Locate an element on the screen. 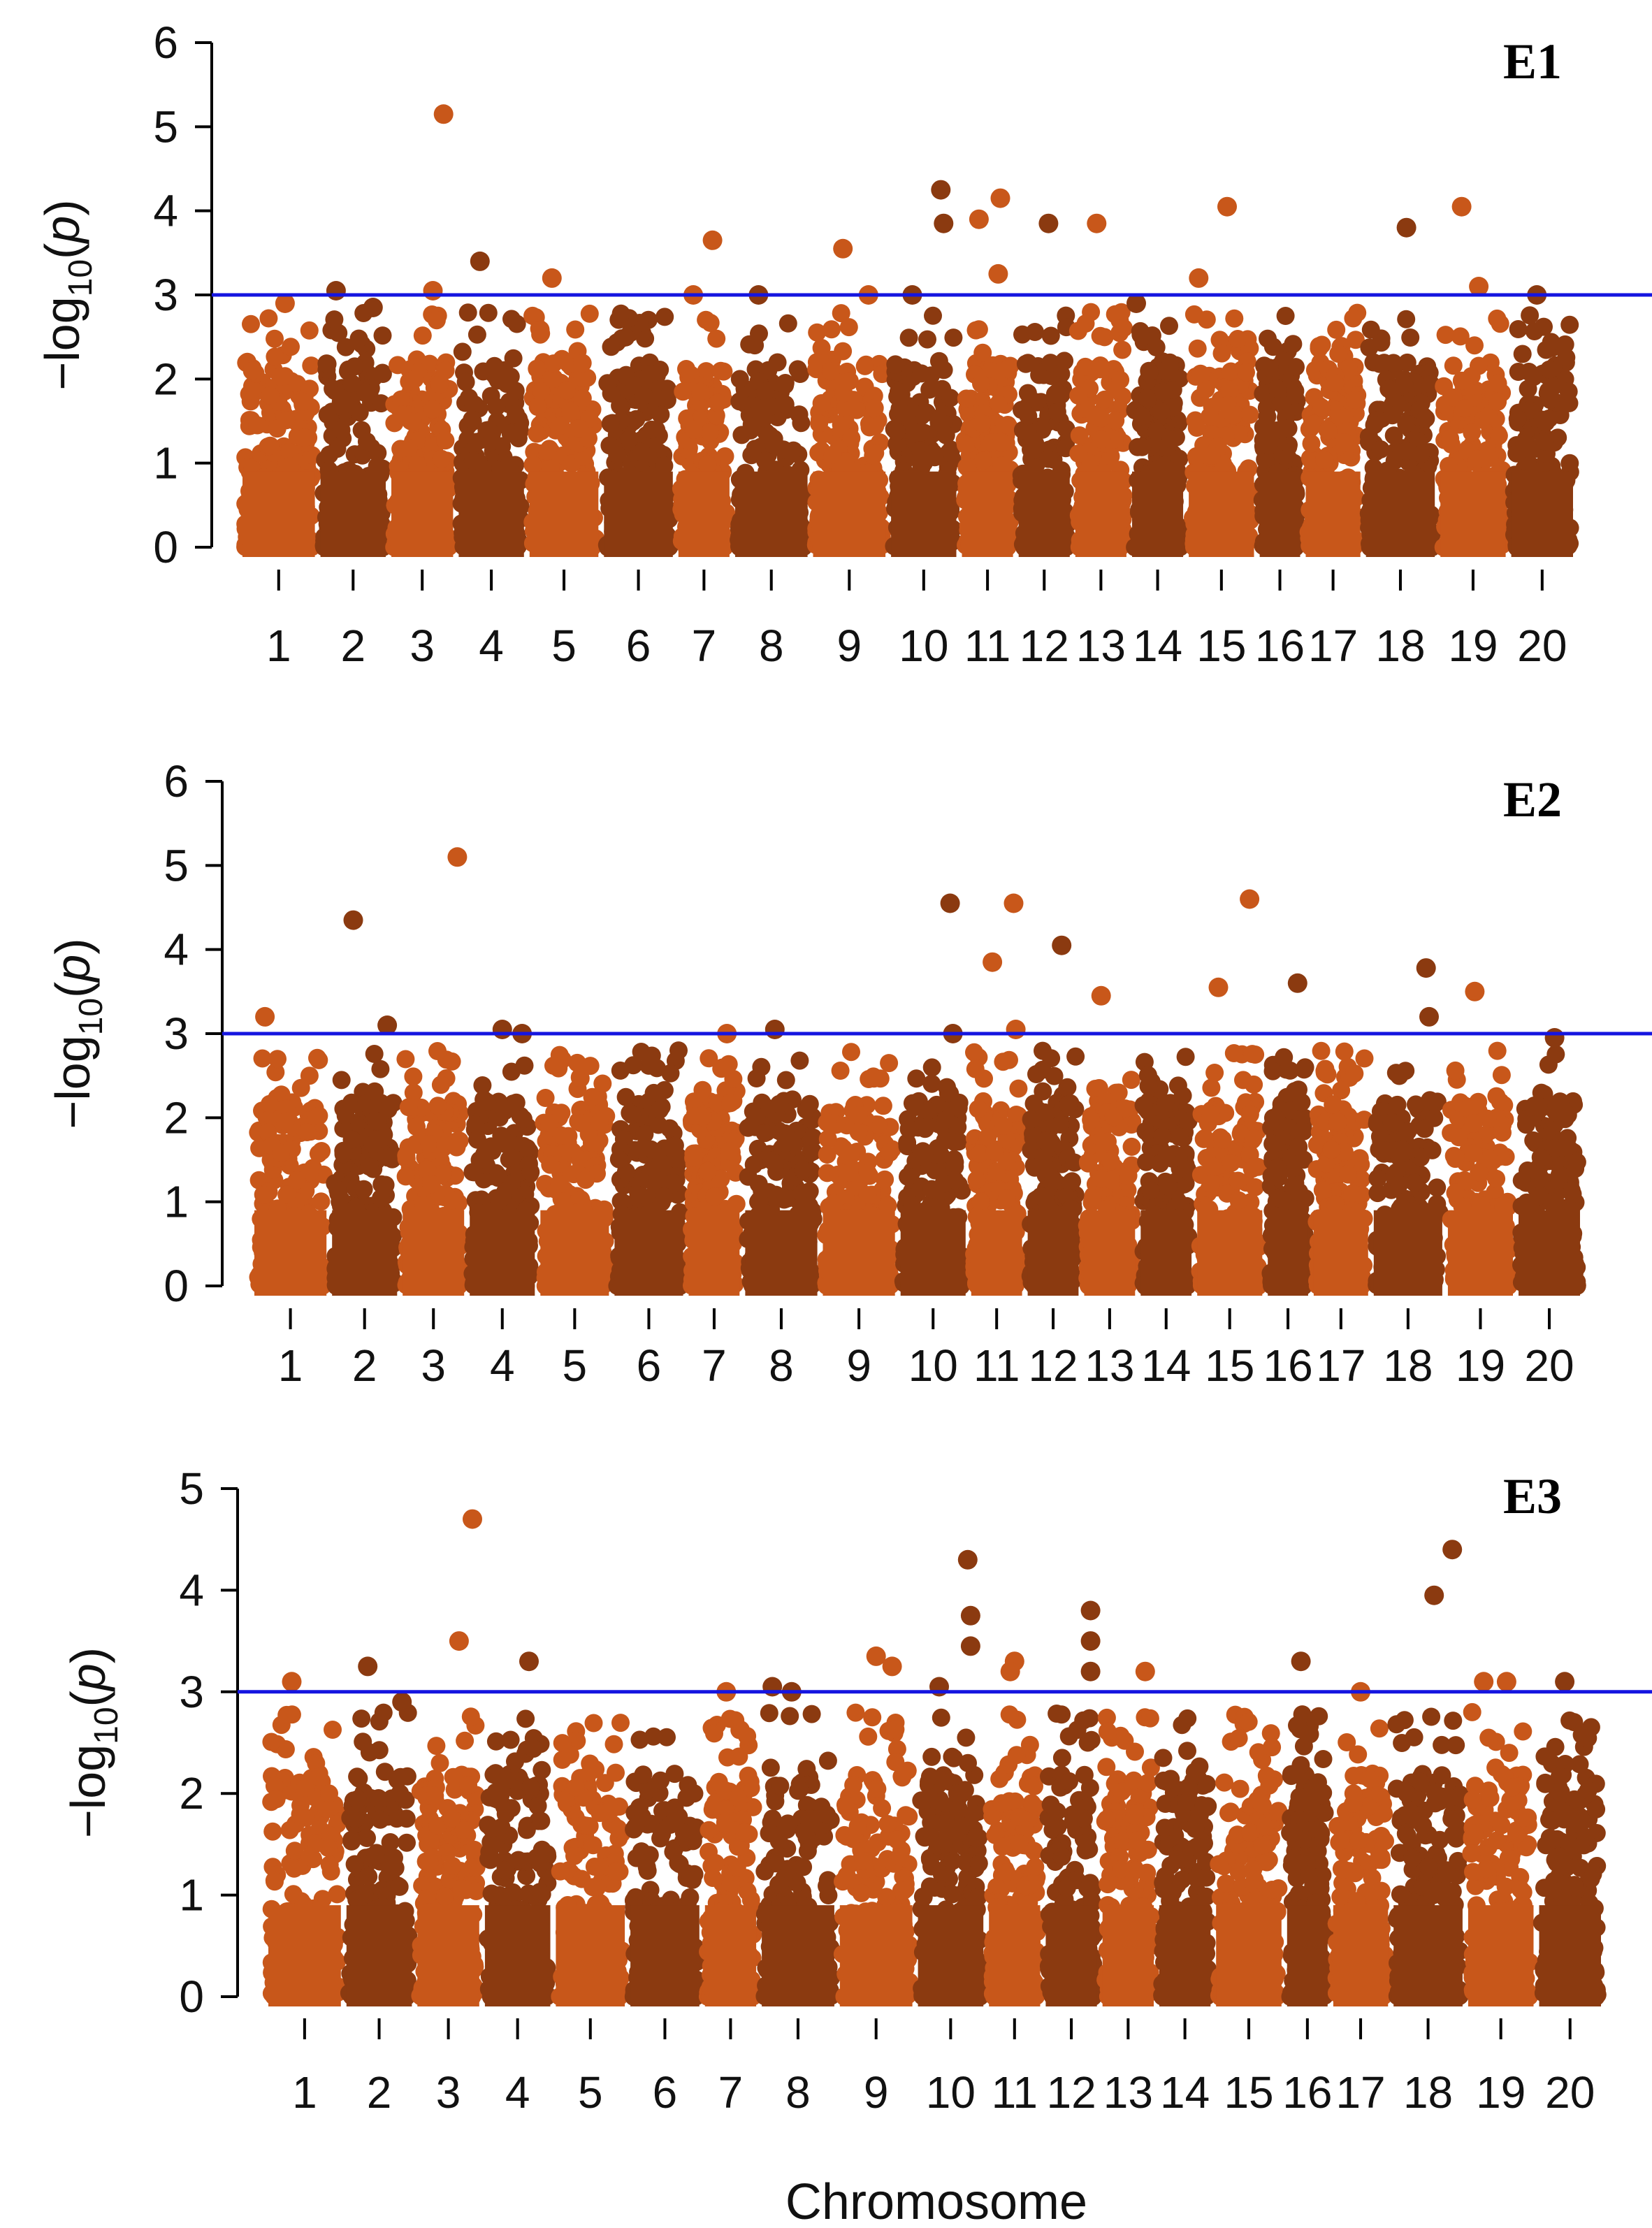  x-tick-label: 19 is located at coordinates (1473, 646).